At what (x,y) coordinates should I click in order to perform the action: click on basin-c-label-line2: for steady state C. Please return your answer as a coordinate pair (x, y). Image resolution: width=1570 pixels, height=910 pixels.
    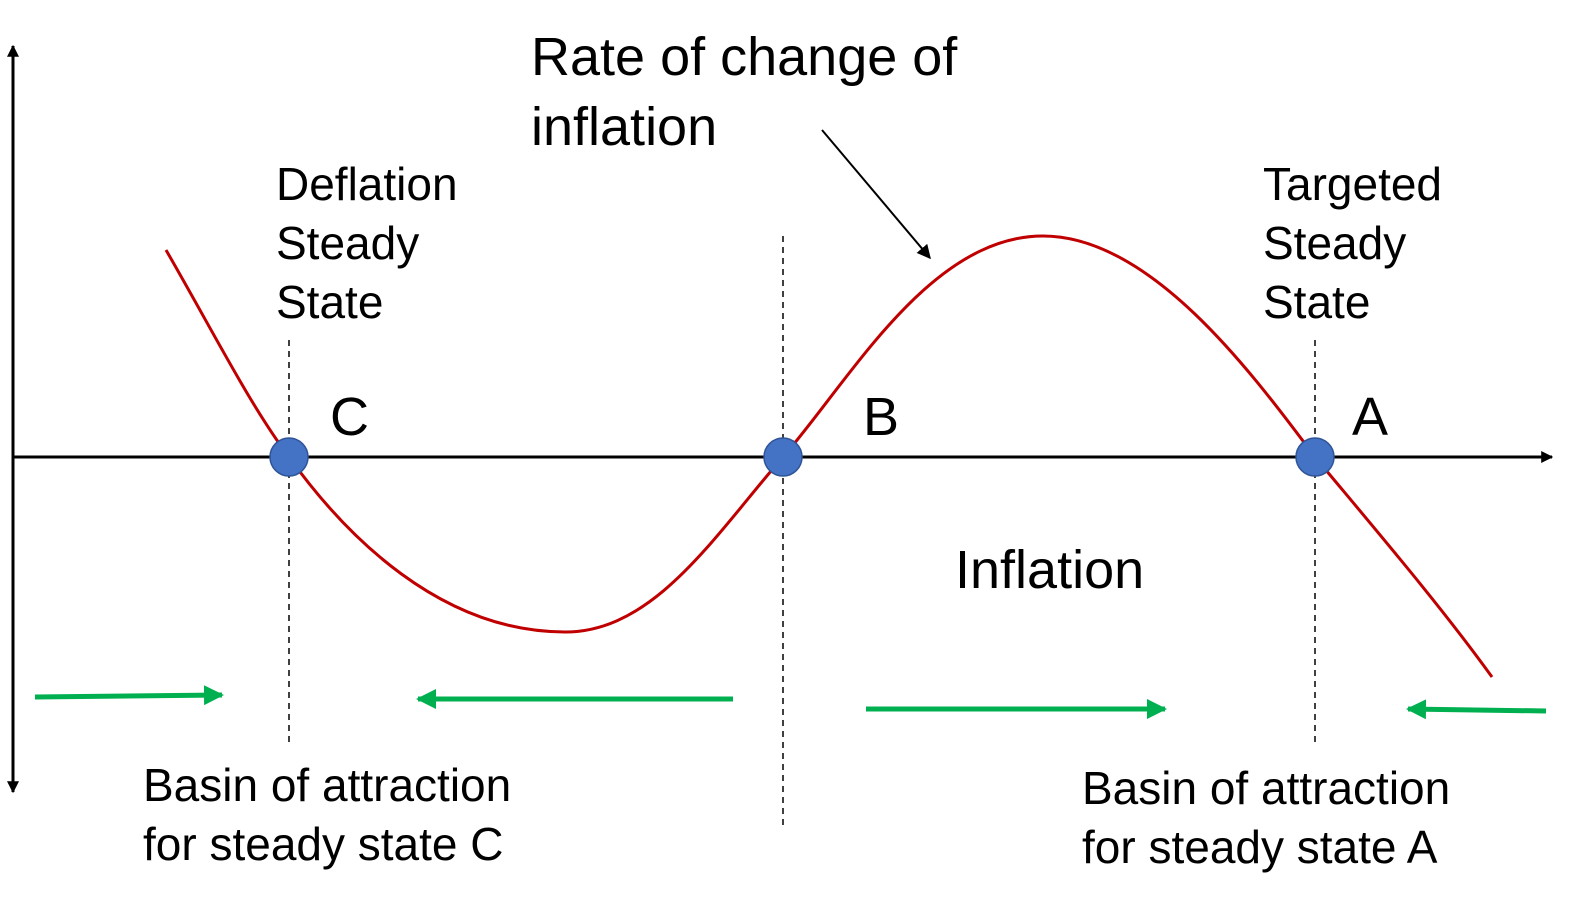
    Looking at the image, I should click on (323, 844).